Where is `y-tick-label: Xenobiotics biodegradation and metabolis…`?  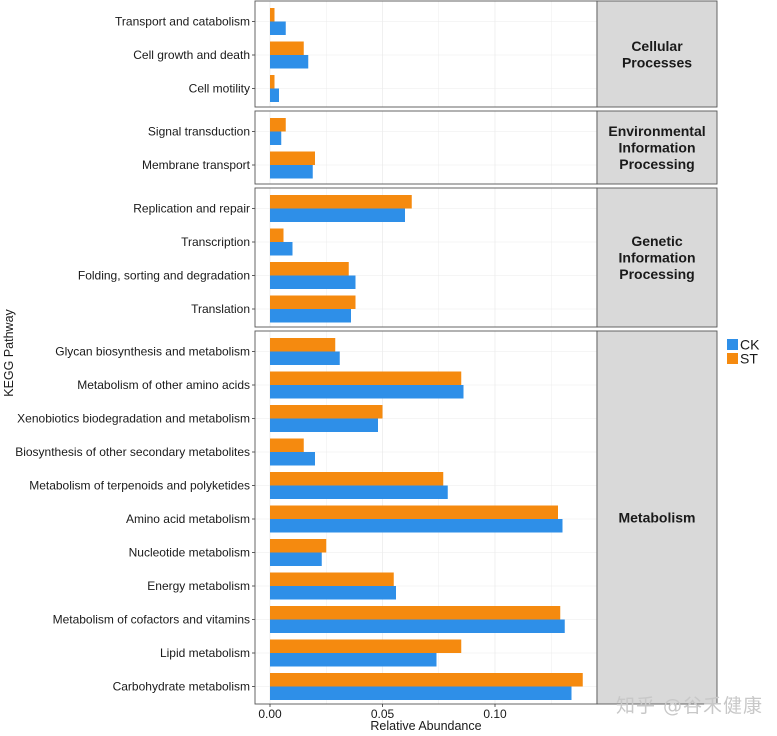 y-tick-label: Xenobiotics biodegradation and metabolis… is located at coordinates (133, 419).